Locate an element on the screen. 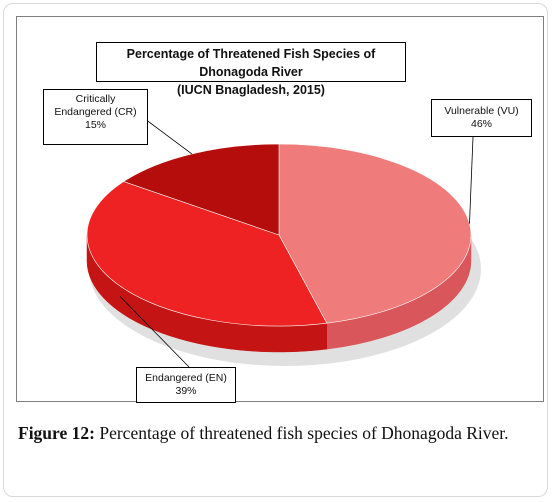 The image size is (553, 502). data-label-endangered: Endangered (EN) 39% is located at coordinates (186, 385).